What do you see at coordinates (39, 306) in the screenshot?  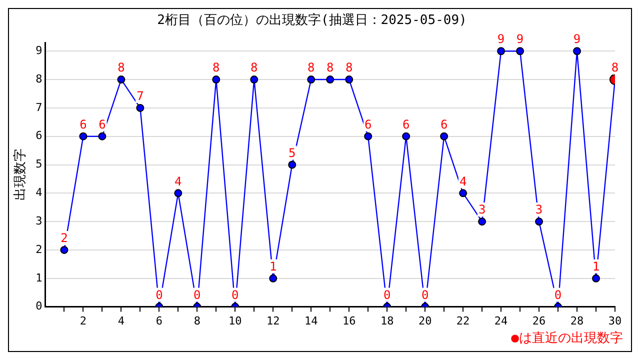 I see `y-tick-label: 0` at bounding box center [39, 306].